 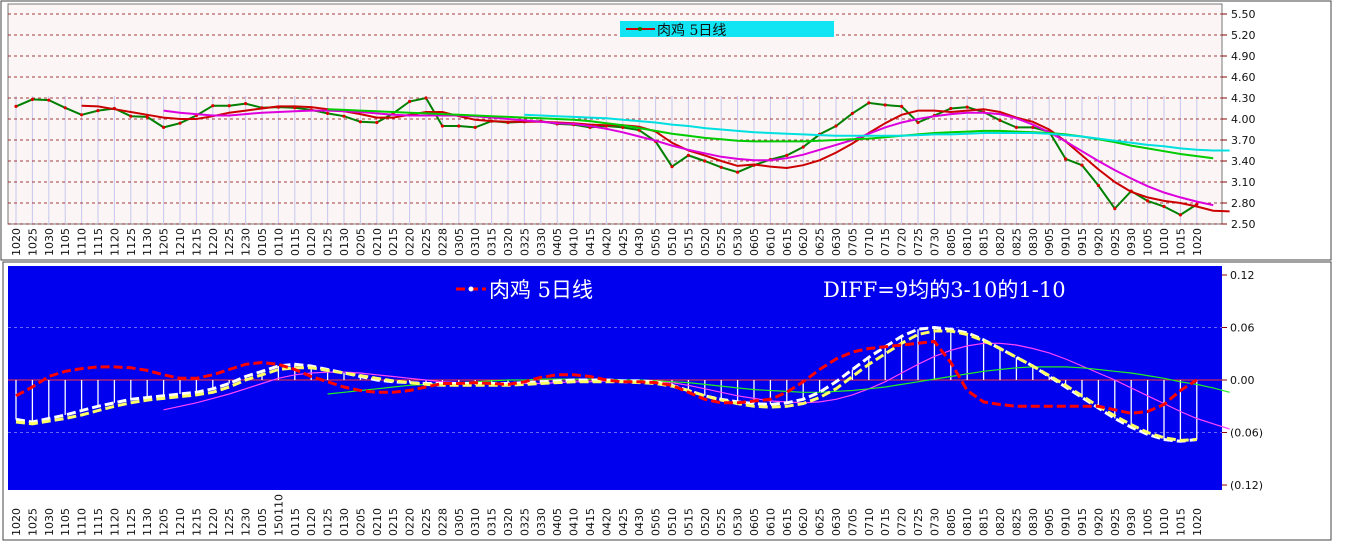 What do you see at coordinates (65, 522) in the screenshot?
I see `bottom-x-tick-label: 1105` at bounding box center [65, 522].